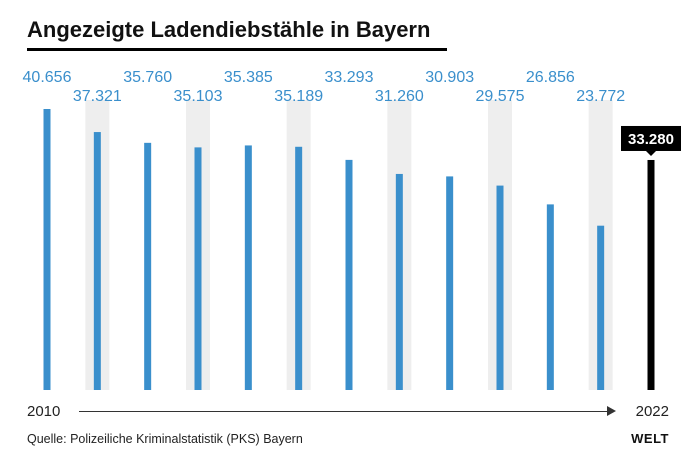 The width and height of the screenshot is (696, 462). What do you see at coordinates (399, 281) in the screenshot?
I see `bar-2017` at bounding box center [399, 281].